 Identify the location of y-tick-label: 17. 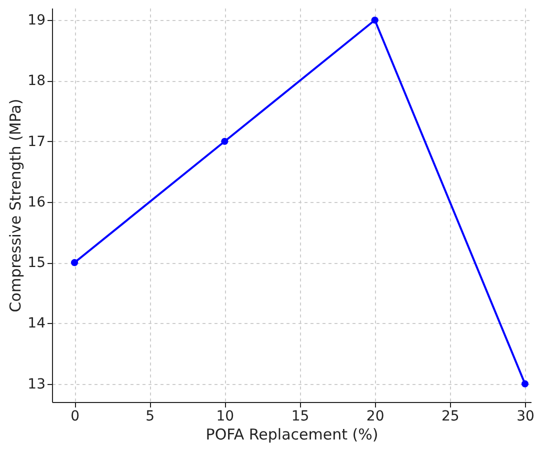
(37, 142).